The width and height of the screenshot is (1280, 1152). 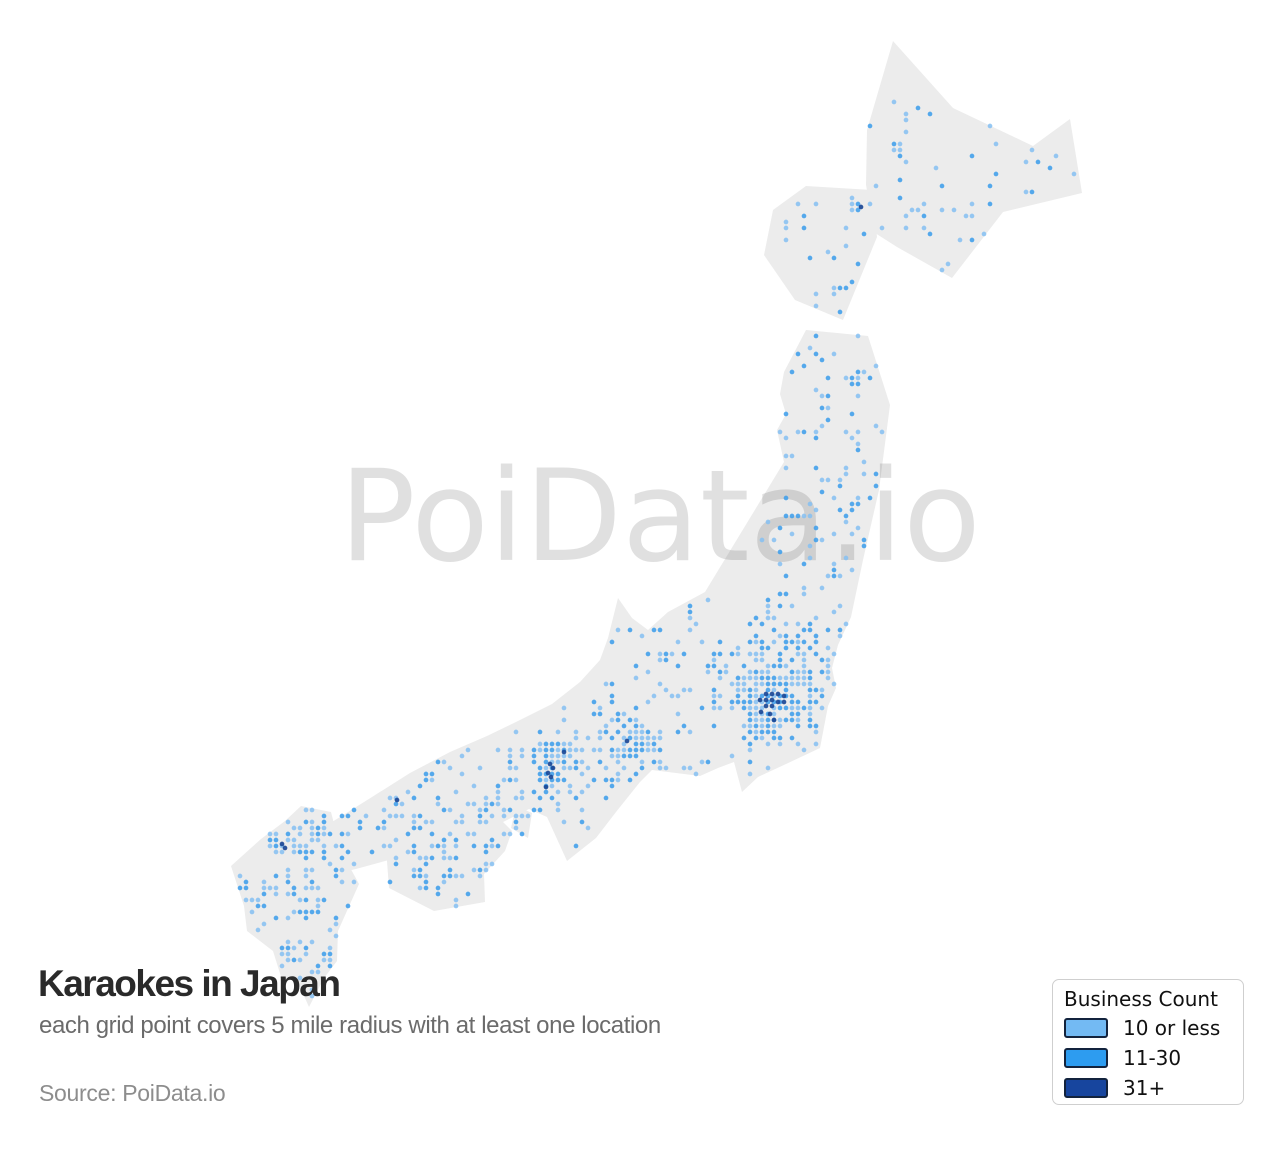 I want to click on legend-item: 31+, so click(x=1148, y=1087).